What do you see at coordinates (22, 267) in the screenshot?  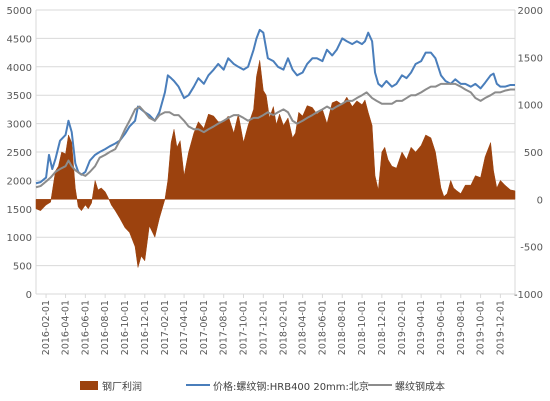 I see `left-tick-label: 500` at bounding box center [22, 267].